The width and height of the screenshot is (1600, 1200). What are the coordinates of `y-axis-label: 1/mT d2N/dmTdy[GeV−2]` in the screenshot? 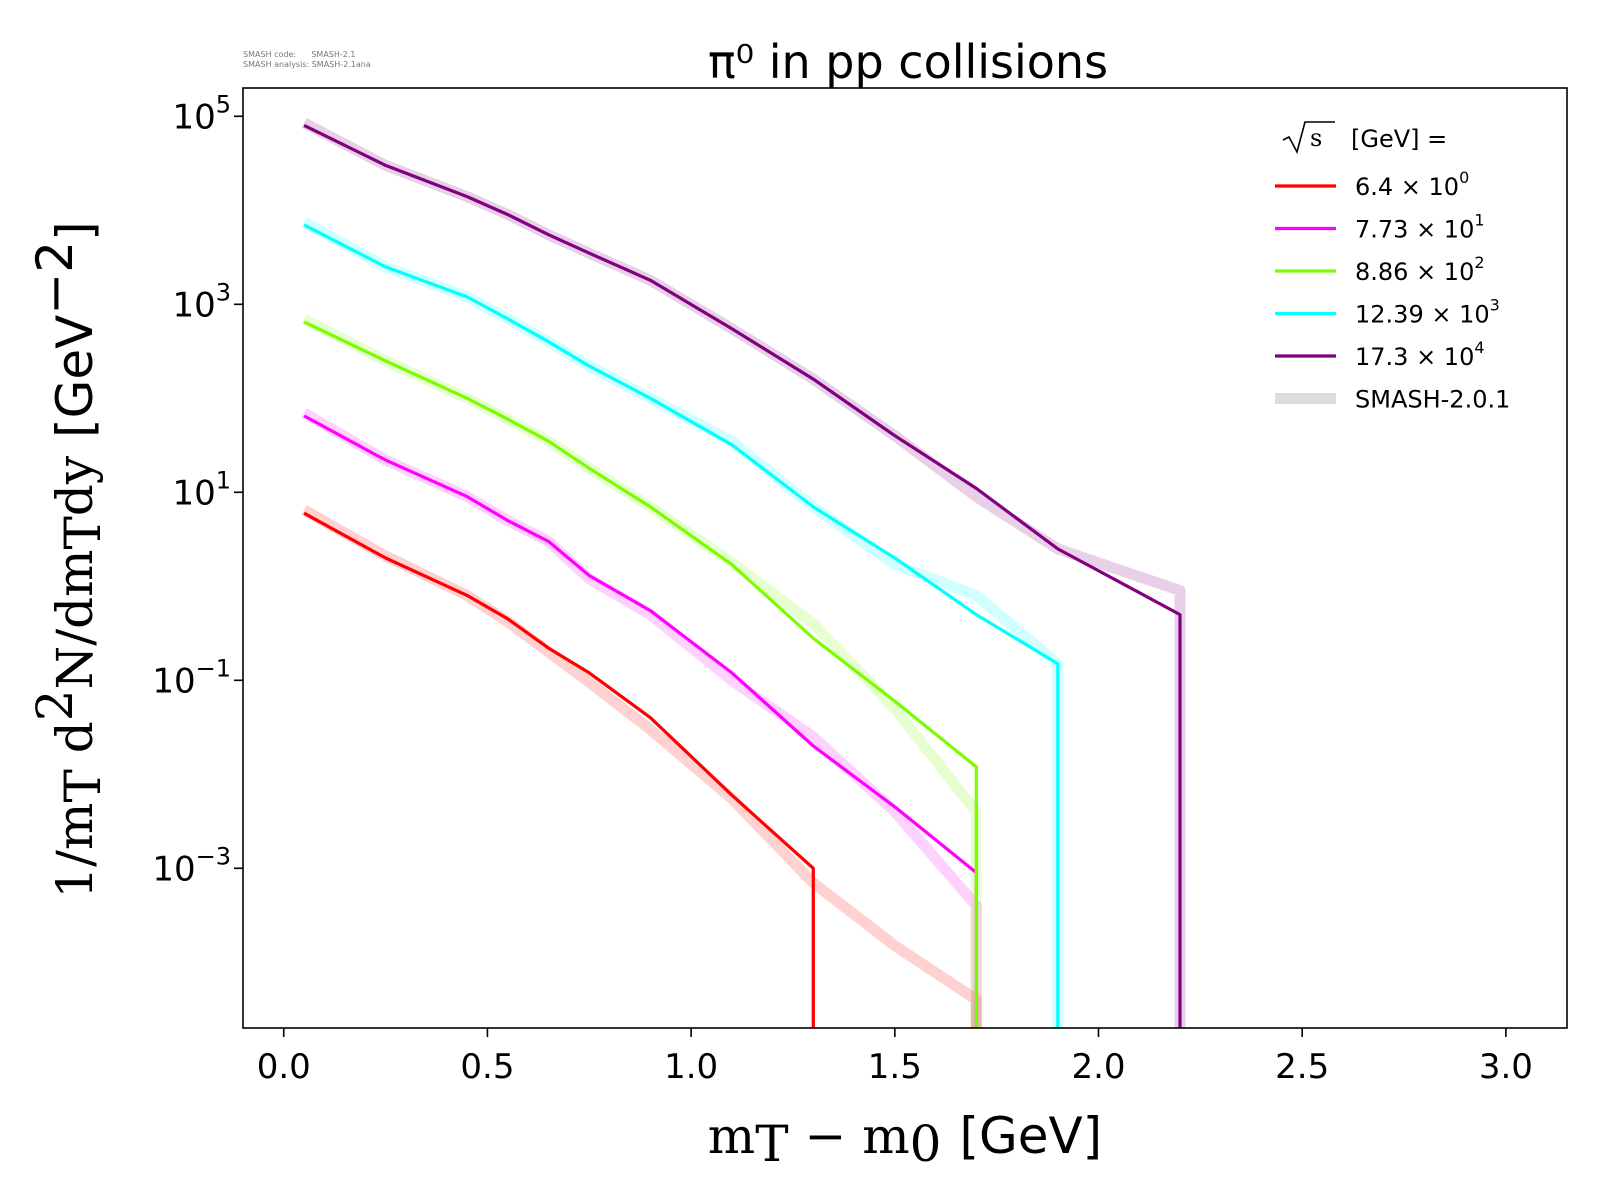 It's located at (69, 559).